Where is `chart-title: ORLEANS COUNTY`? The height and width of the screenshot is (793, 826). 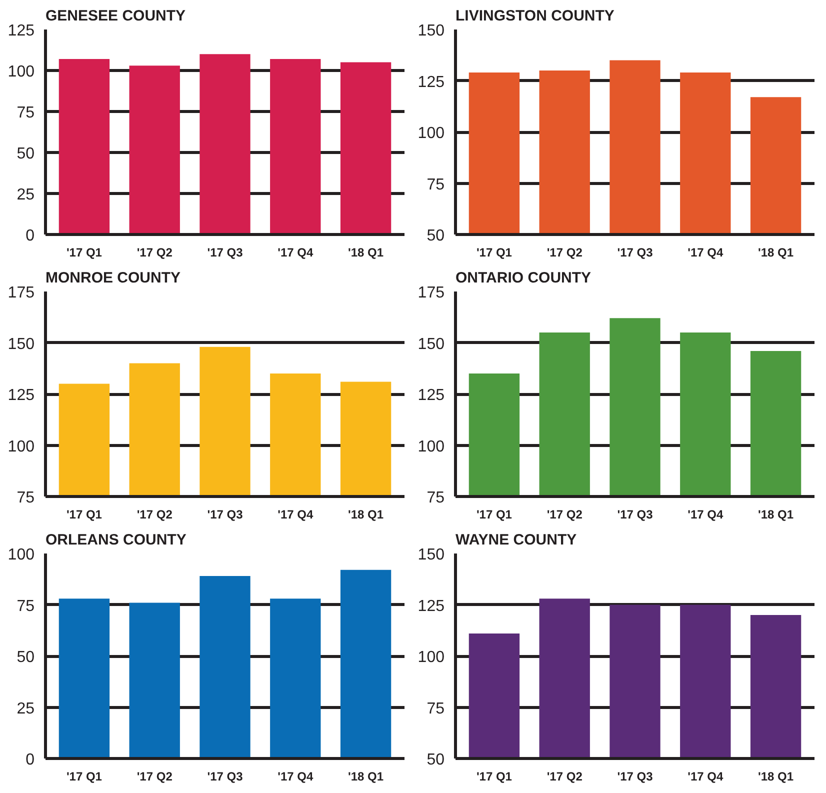
chart-title: ORLEANS COUNTY is located at coordinates (116, 540).